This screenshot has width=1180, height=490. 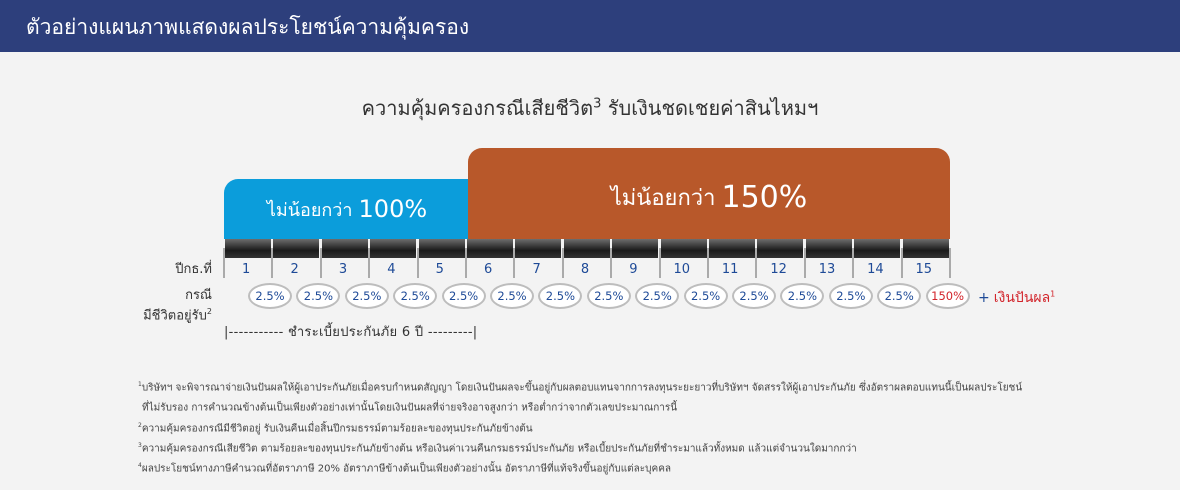 I want to click on footnote-number: 2, so click(x=140, y=425).